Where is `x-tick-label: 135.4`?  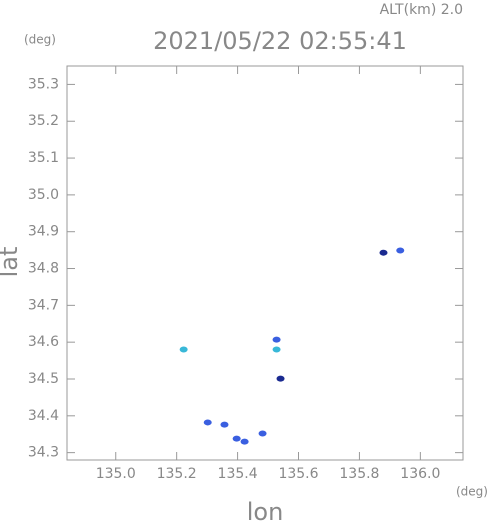 x-tick-label: 135.4 is located at coordinates (238, 474).